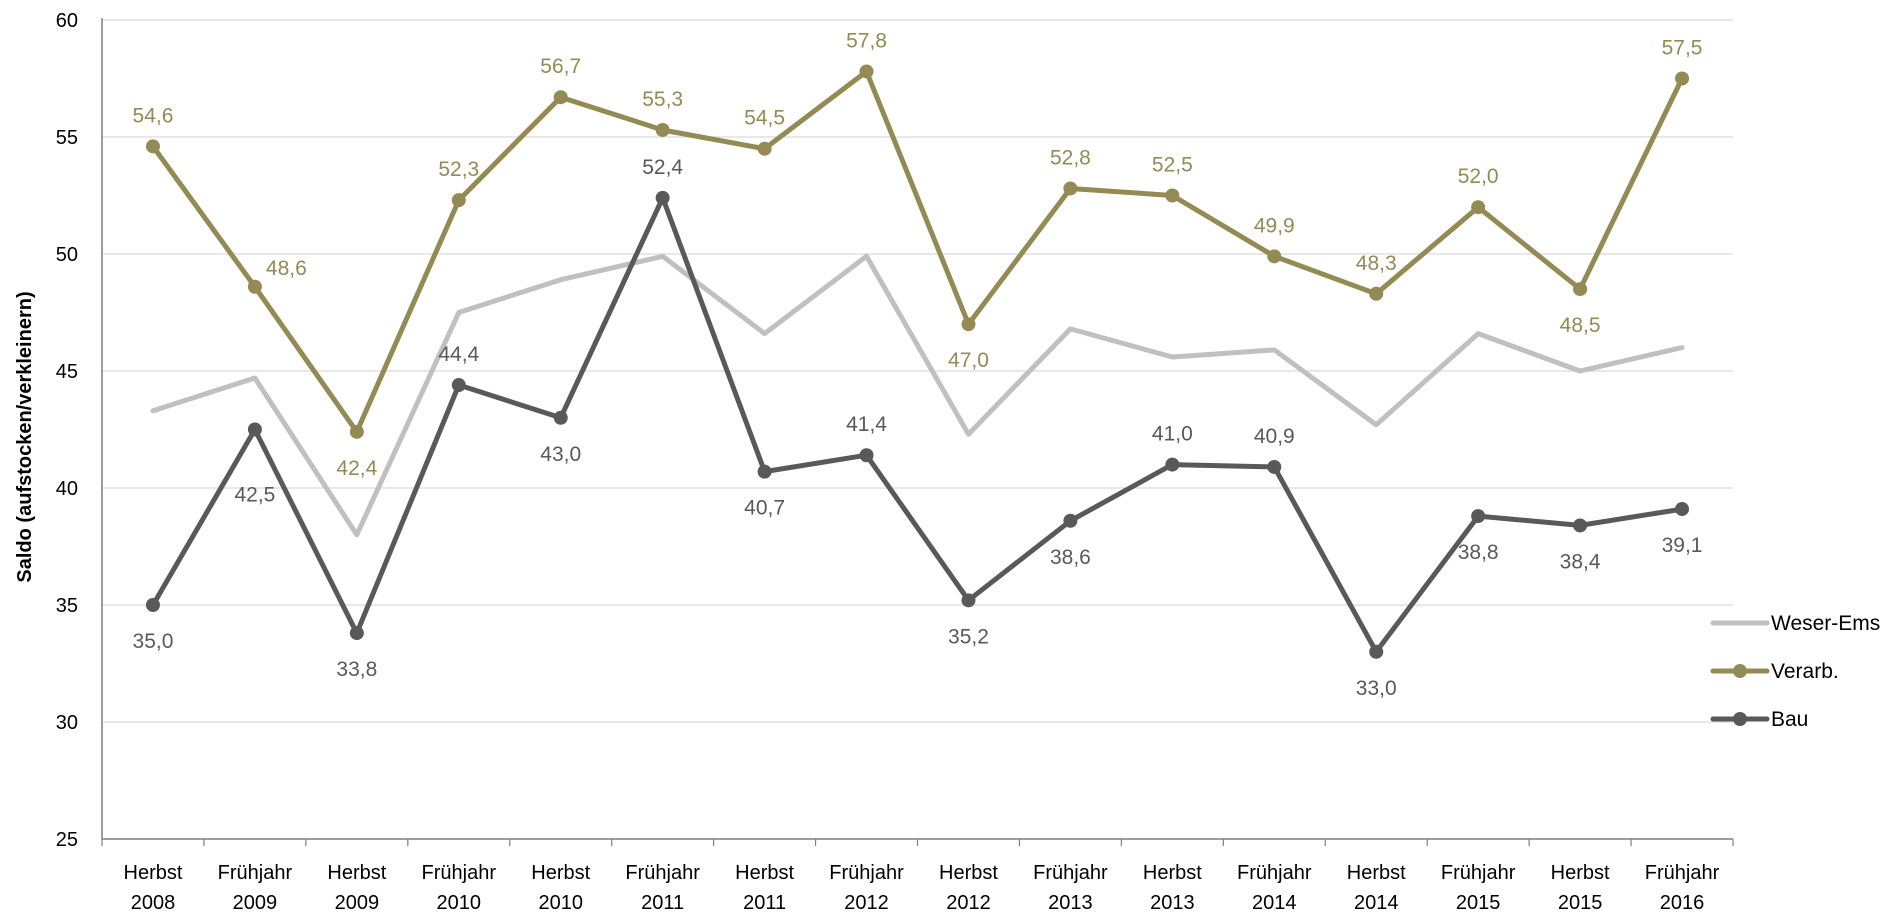 This screenshot has width=1903, height=921. I want to click on data-label-verarb: 57,5, so click(1682, 48).